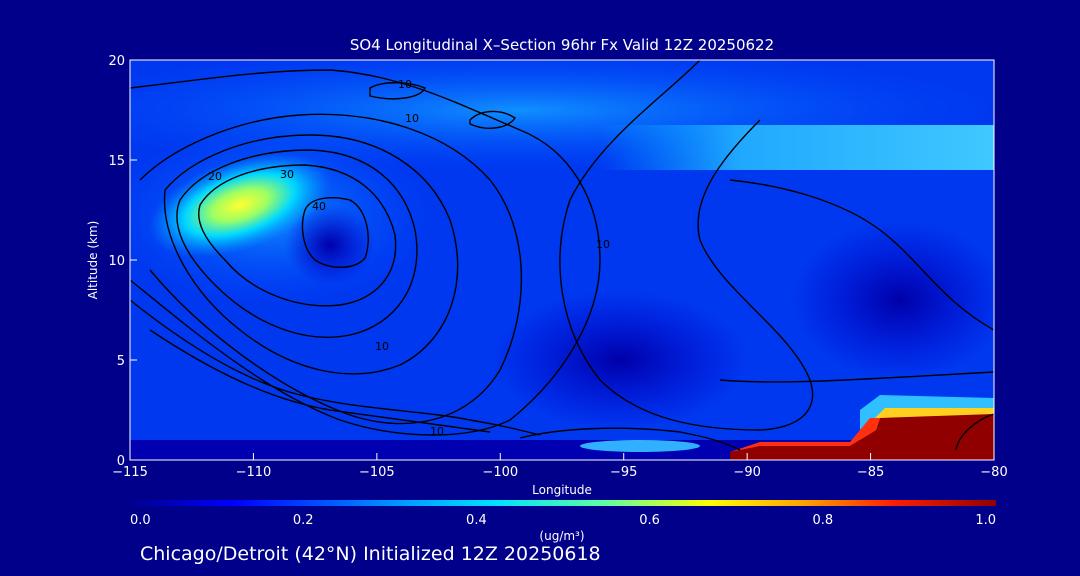 The width and height of the screenshot is (1080, 576). I want to click on field-mid-dark, so click(620, 360).